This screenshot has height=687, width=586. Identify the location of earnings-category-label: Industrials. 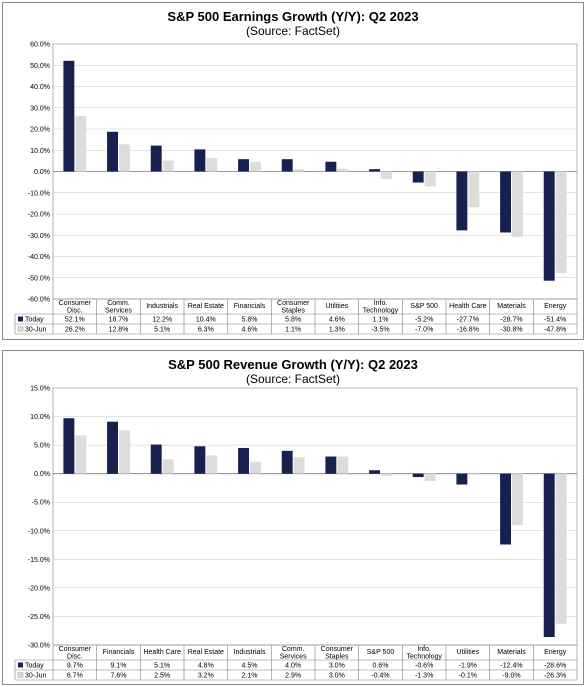
(162, 306).